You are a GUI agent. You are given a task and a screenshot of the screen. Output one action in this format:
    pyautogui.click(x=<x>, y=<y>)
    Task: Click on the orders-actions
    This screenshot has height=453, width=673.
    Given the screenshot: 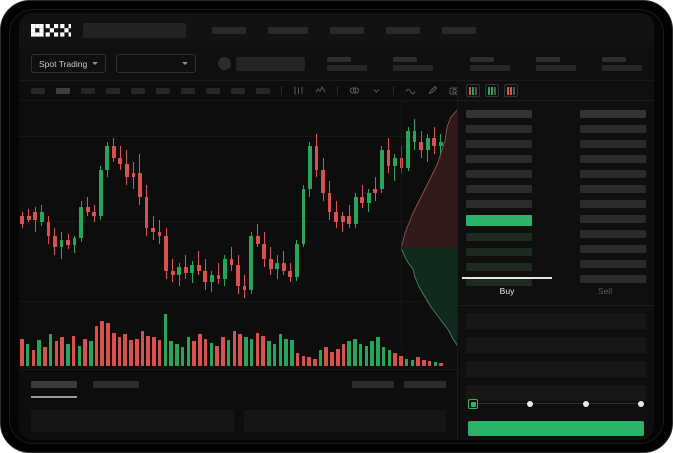 What is the action you would take?
    pyautogui.click(x=399, y=384)
    